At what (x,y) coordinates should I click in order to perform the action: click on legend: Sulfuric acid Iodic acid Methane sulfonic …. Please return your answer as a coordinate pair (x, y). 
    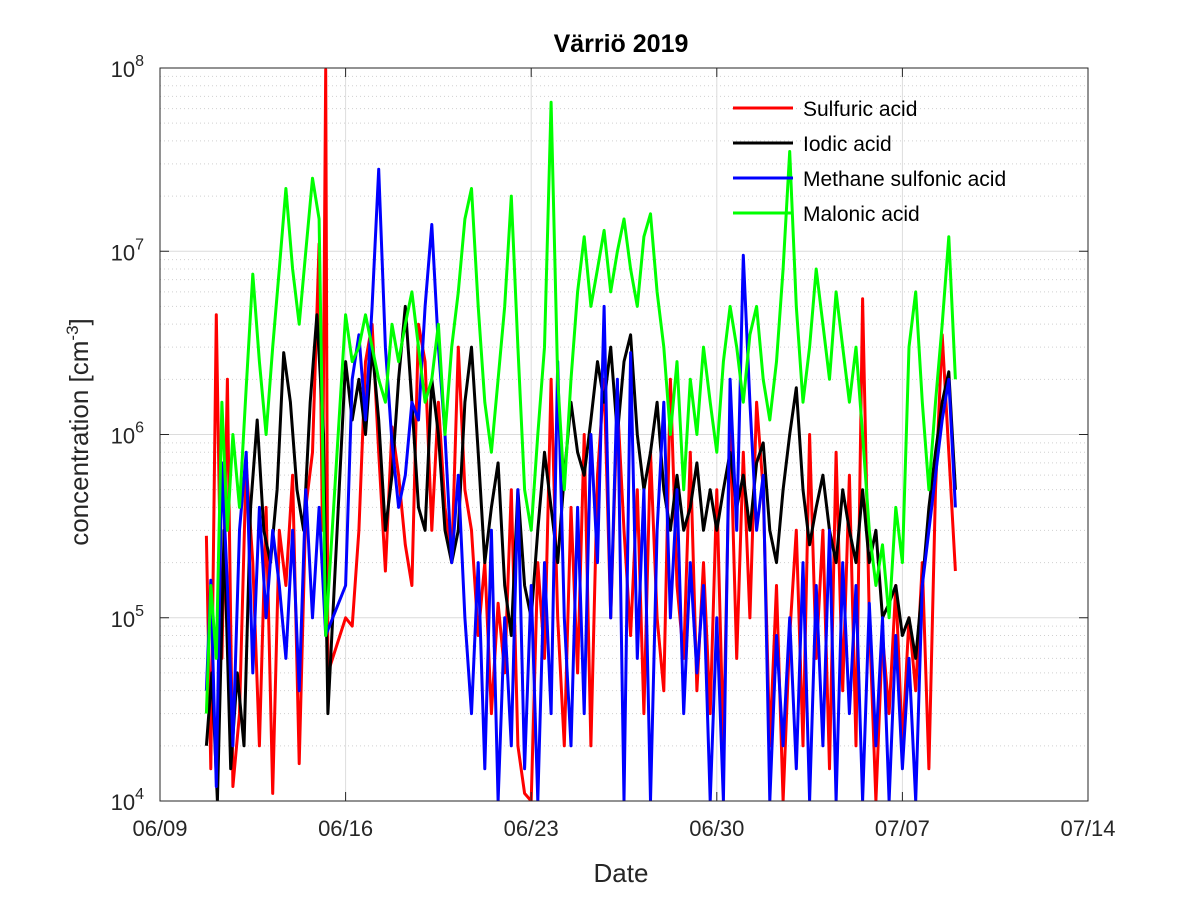
    Looking at the image, I should click on (869, 162).